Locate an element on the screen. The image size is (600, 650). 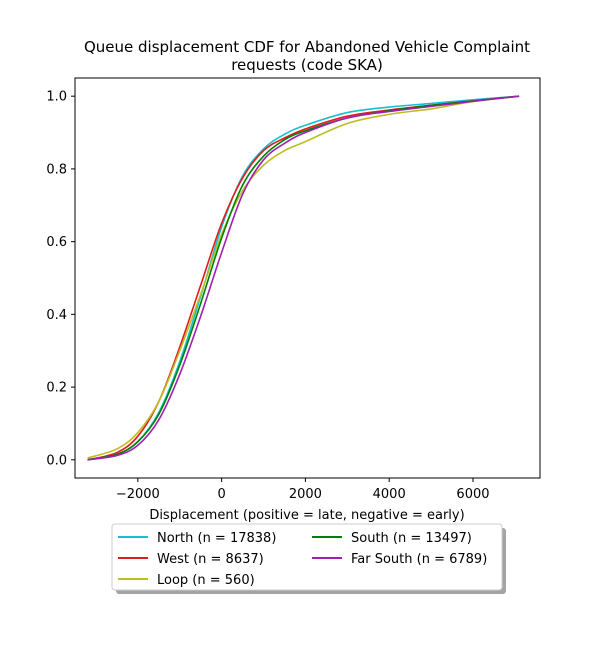
legend-box is located at coordinates (307, 557).